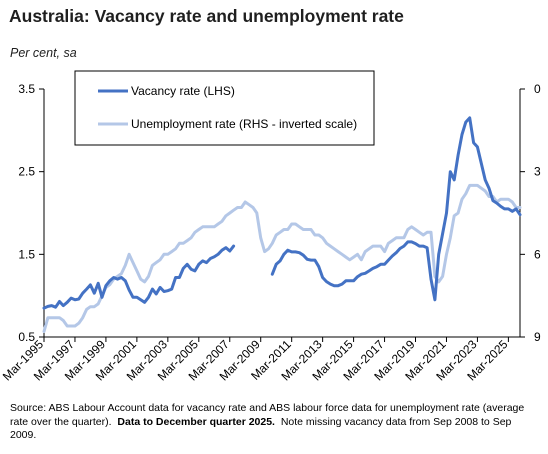 The width and height of the screenshot is (548, 454). Describe the element at coordinates (43, 53) in the screenshot. I see `chart-subtitle: Per cent, sa` at that location.